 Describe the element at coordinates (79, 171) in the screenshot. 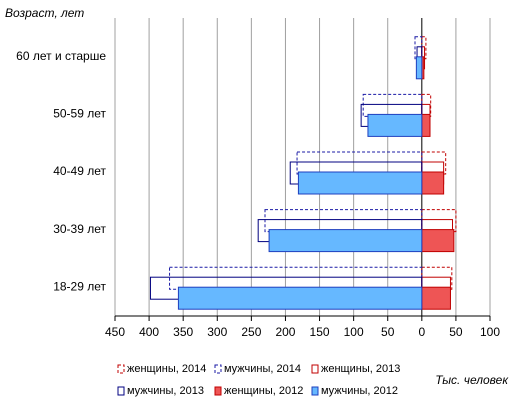

I see `y-tick-label: 40-49 лет` at that location.